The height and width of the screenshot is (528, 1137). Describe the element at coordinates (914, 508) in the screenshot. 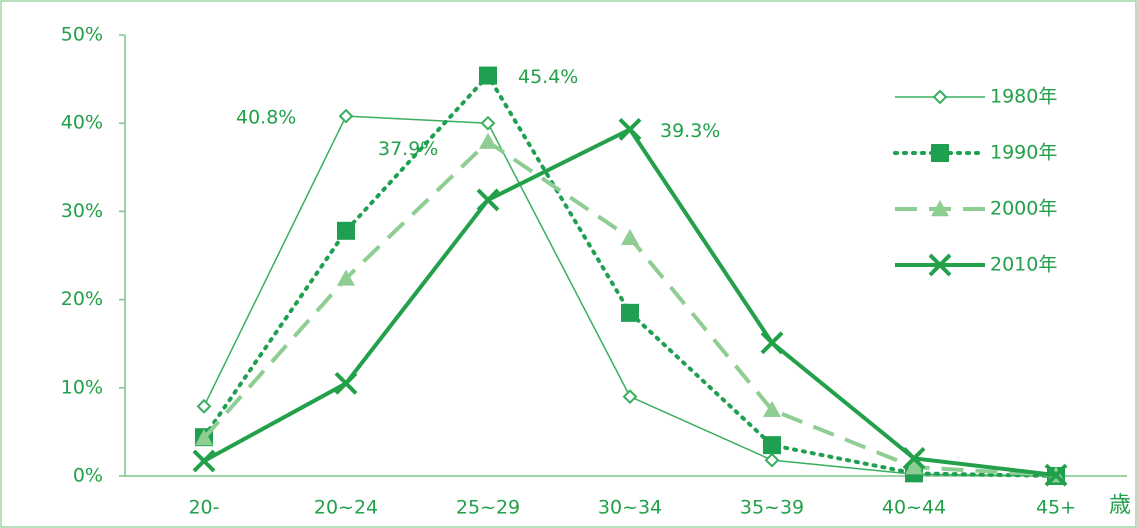

I see `x-tick-label: 40~44` at that location.